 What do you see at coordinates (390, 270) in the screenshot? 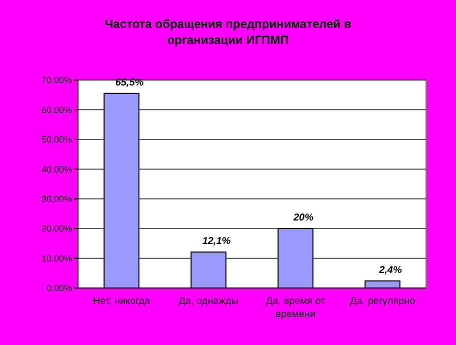
I see `data-label: 2,4%` at bounding box center [390, 270].